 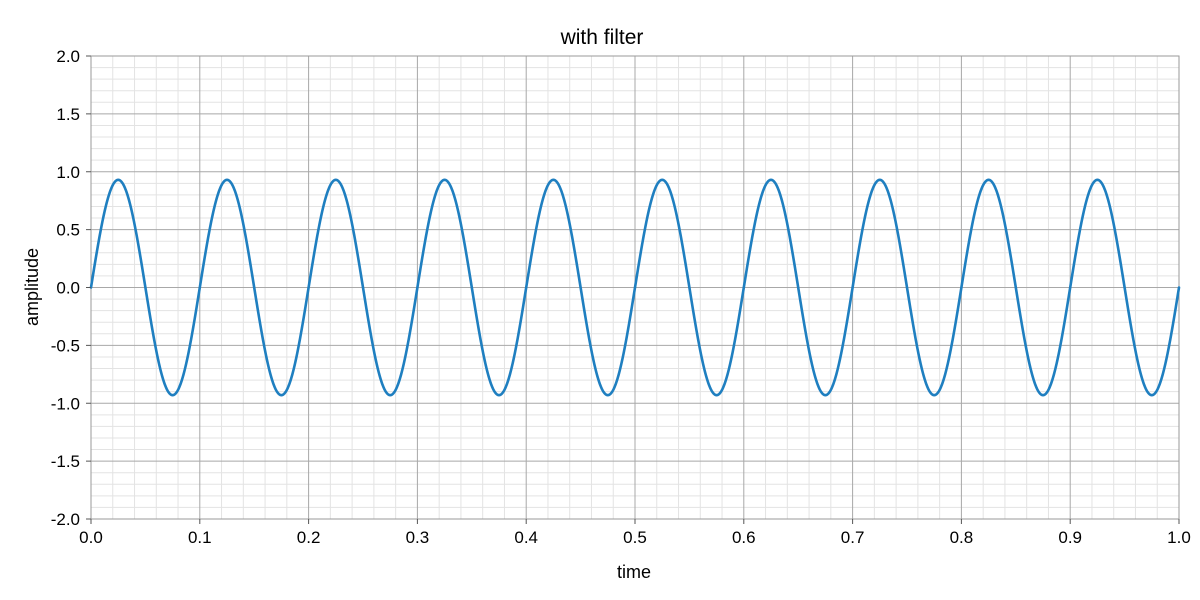 I want to click on y-axis-label: amplitude, so click(x=32, y=287).